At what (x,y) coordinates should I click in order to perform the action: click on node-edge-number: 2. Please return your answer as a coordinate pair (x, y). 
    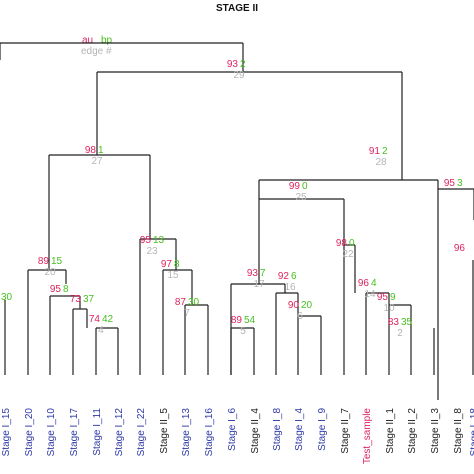
    Looking at the image, I should click on (400, 333).